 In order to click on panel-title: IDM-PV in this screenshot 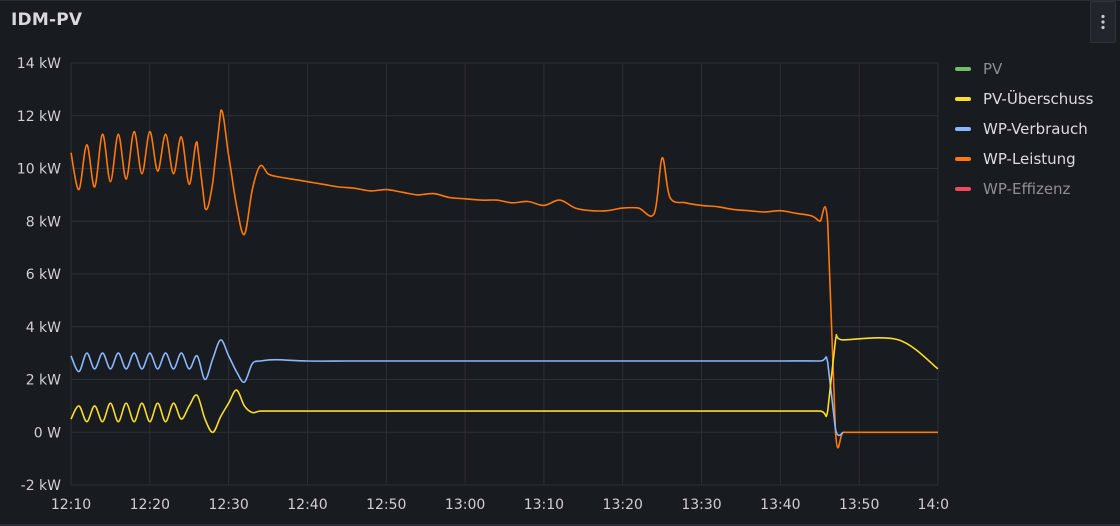, I will do `click(47, 20)`.